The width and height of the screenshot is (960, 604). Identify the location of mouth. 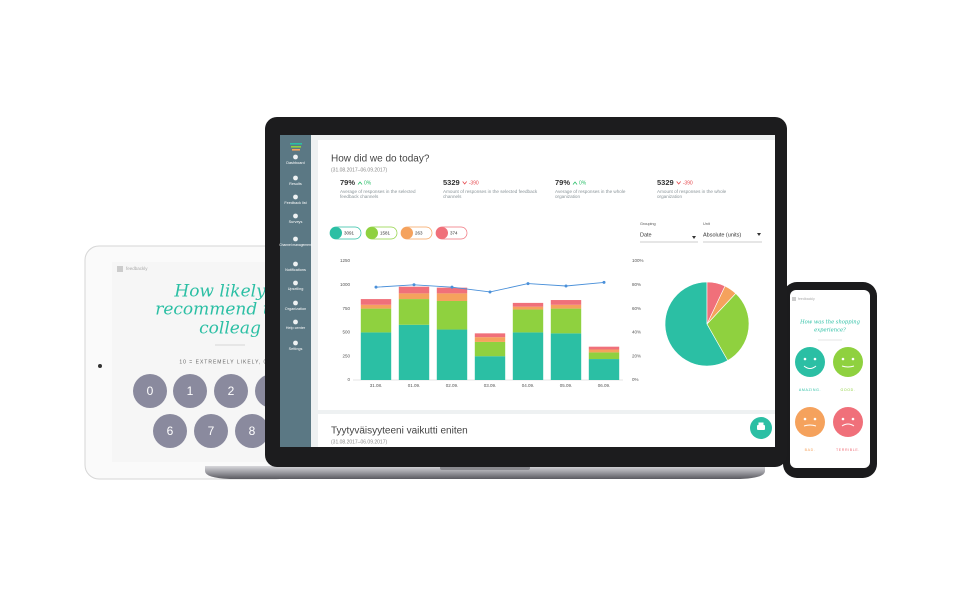
(810, 367).